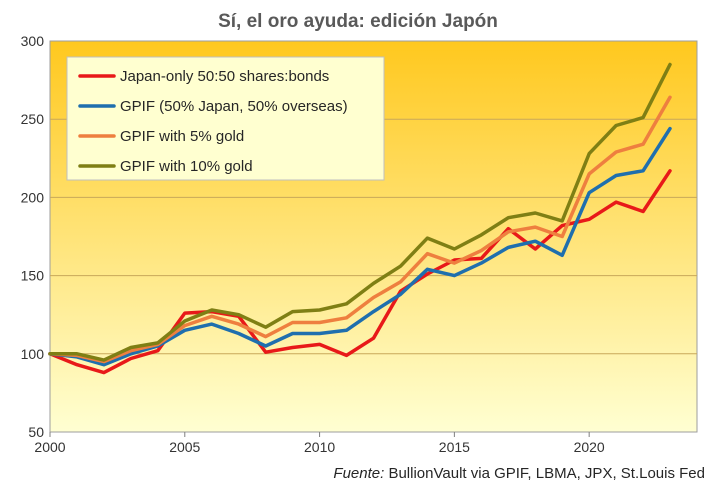 This screenshot has height=502, width=716. Describe the element at coordinates (186, 166) in the screenshot. I see `legend-label-4: GPIF with 10% gold` at that location.